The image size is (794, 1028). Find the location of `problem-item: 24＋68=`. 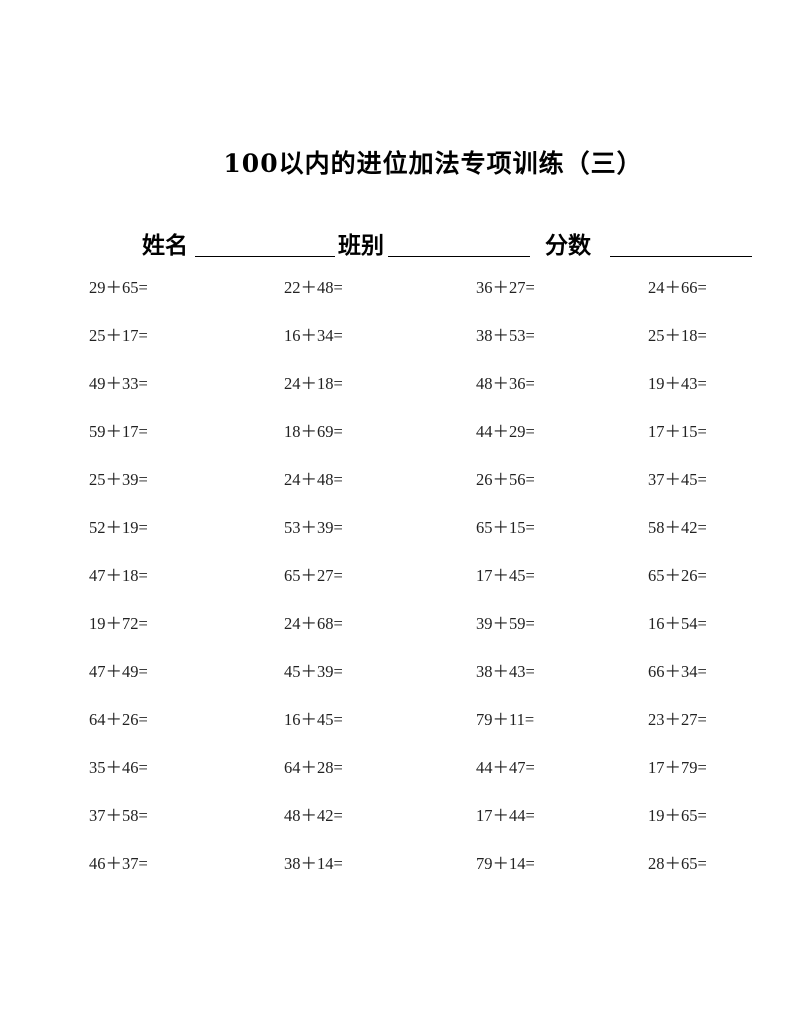

problem-item: 24＋68= is located at coordinates (313, 623).